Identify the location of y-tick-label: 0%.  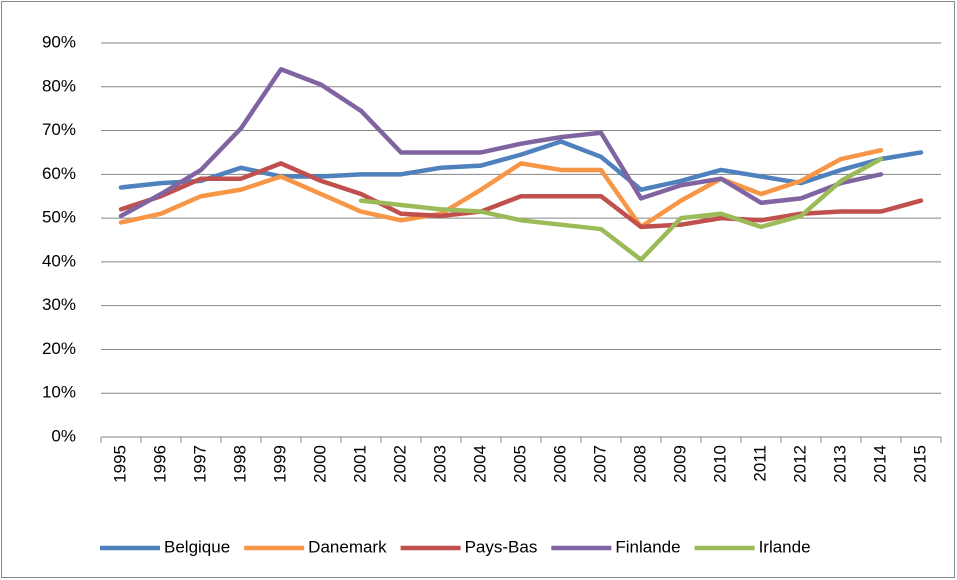
(63, 435).